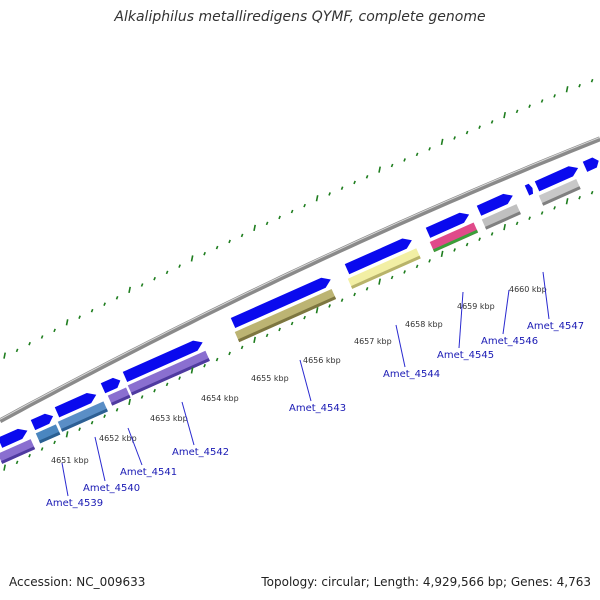 This screenshot has height=600, width=600. Describe the element at coordinates (528, 289) in the screenshot. I see `kbp-tick-label: 4660 kbp` at that location.